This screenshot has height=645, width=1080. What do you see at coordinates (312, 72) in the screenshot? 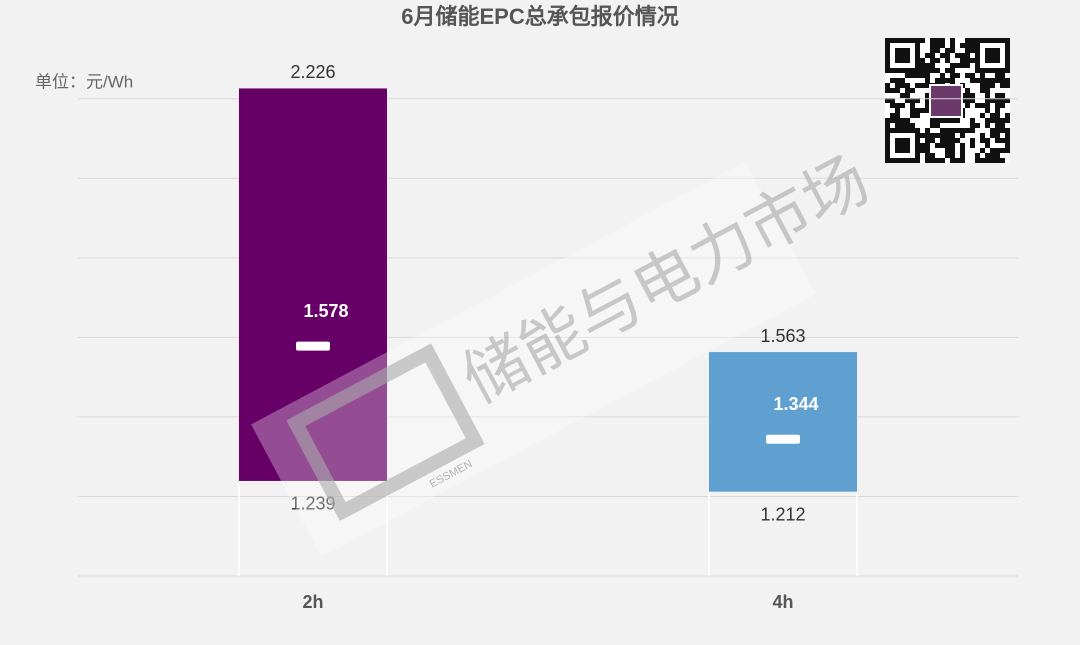
I see `high-label: 2.226` at bounding box center [312, 72].